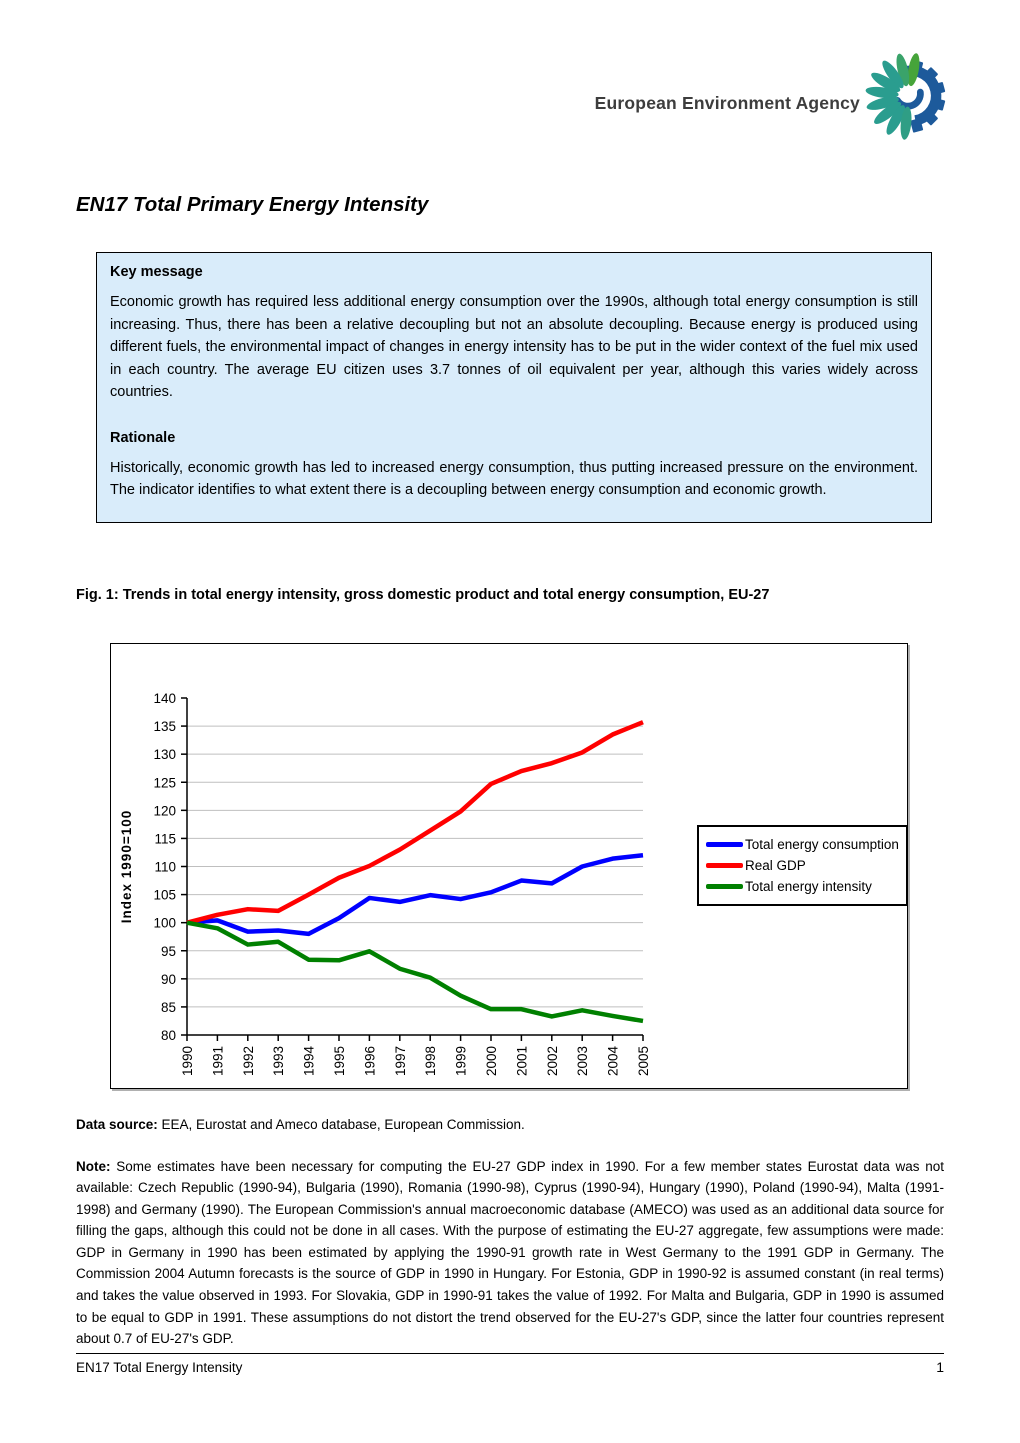  Describe the element at coordinates (159, 1367) in the screenshot. I see `footer-title: EN17 Total Energy Intensity` at that location.